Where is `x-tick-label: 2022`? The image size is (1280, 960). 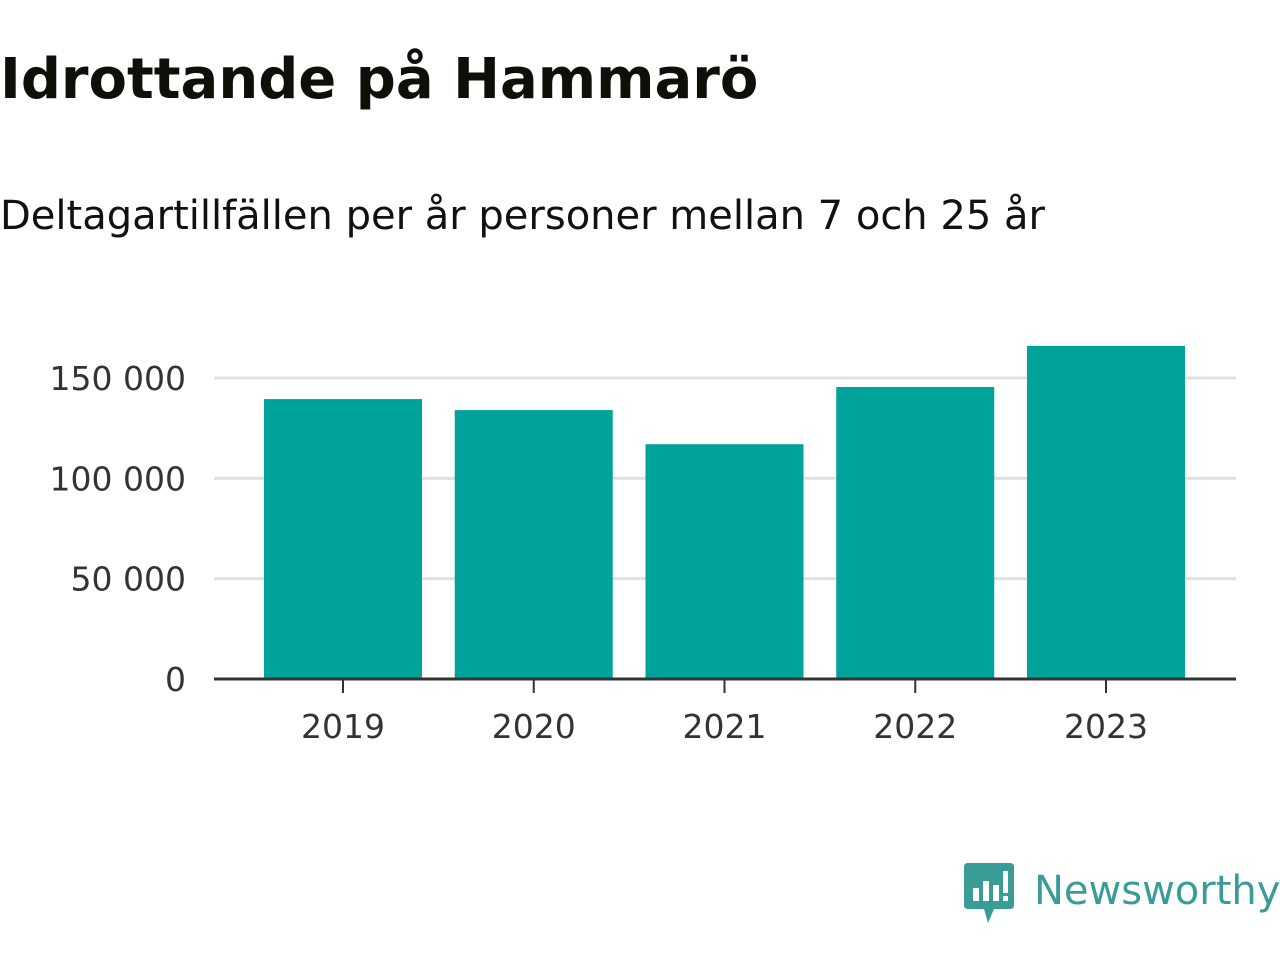
x-tick-label: 2022 is located at coordinates (915, 726).